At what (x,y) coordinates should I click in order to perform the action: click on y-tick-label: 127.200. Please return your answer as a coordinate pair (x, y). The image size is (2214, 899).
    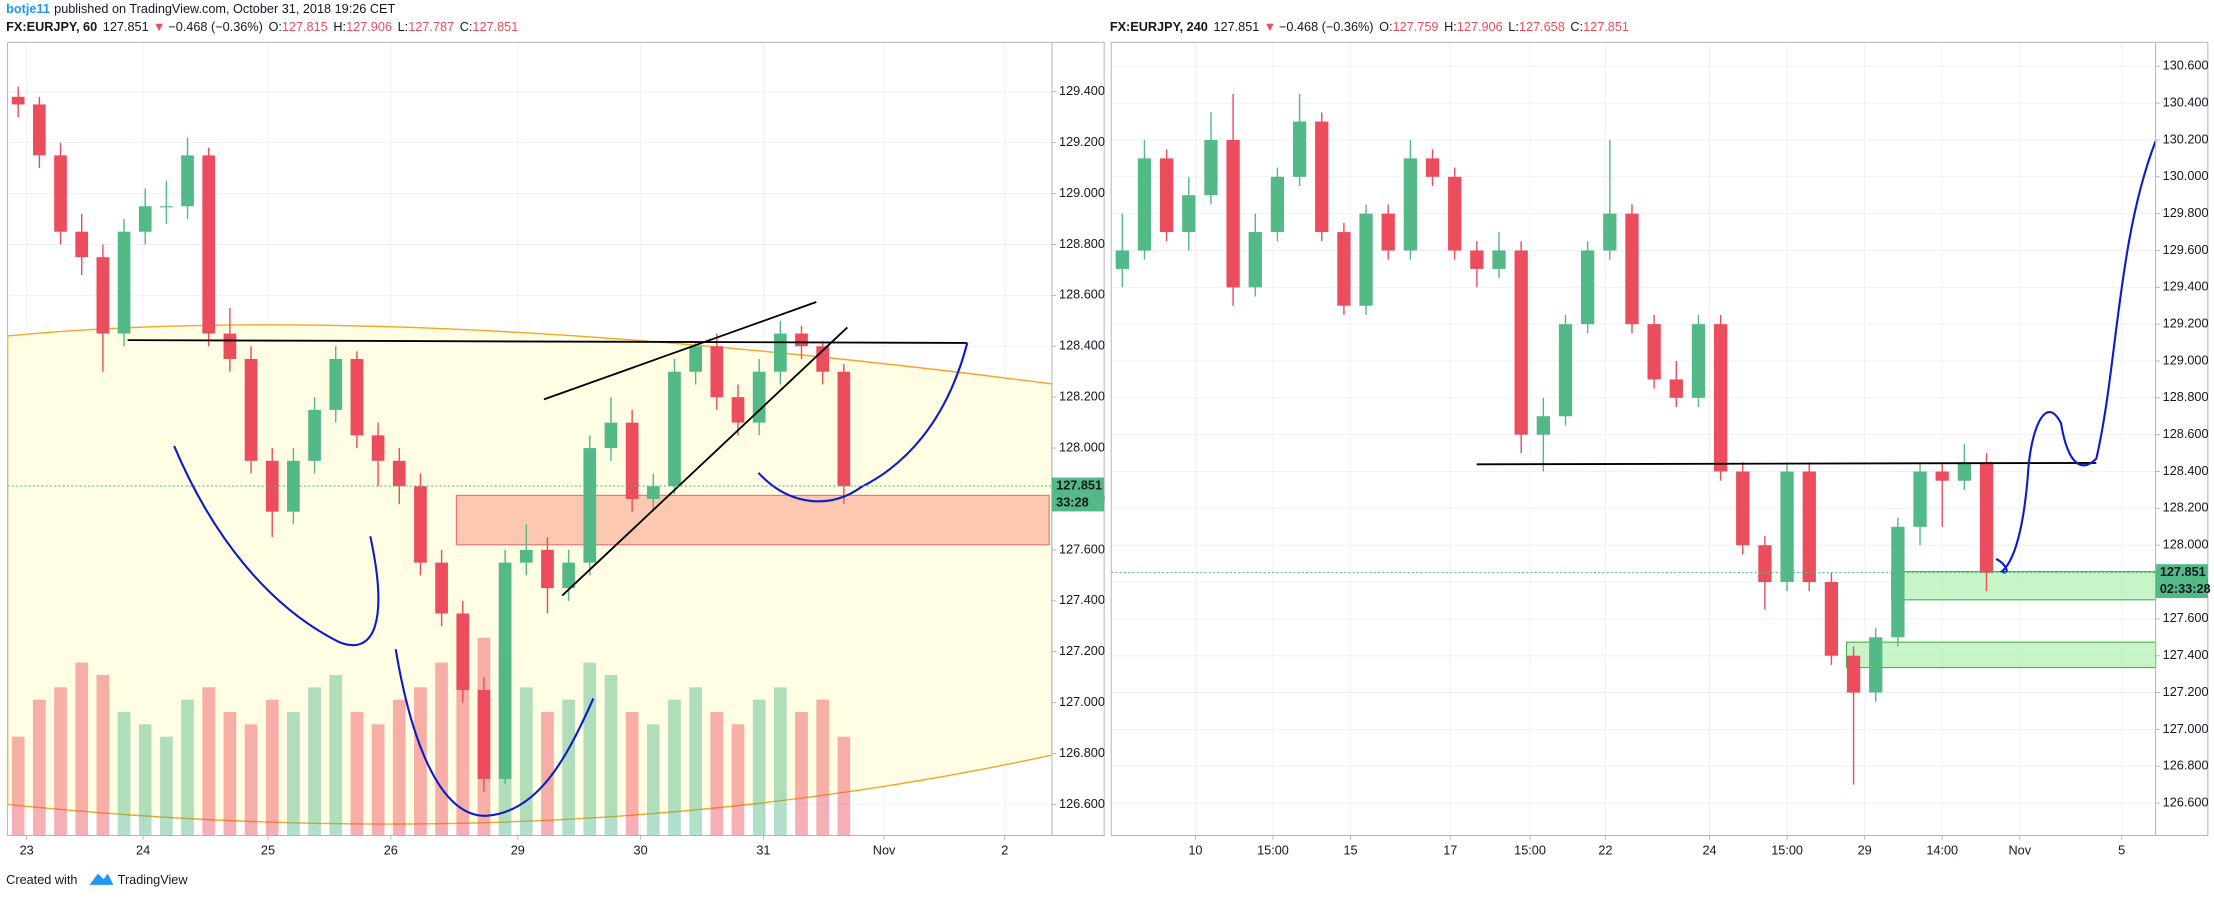
    Looking at the image, I should click on (1082, 651).